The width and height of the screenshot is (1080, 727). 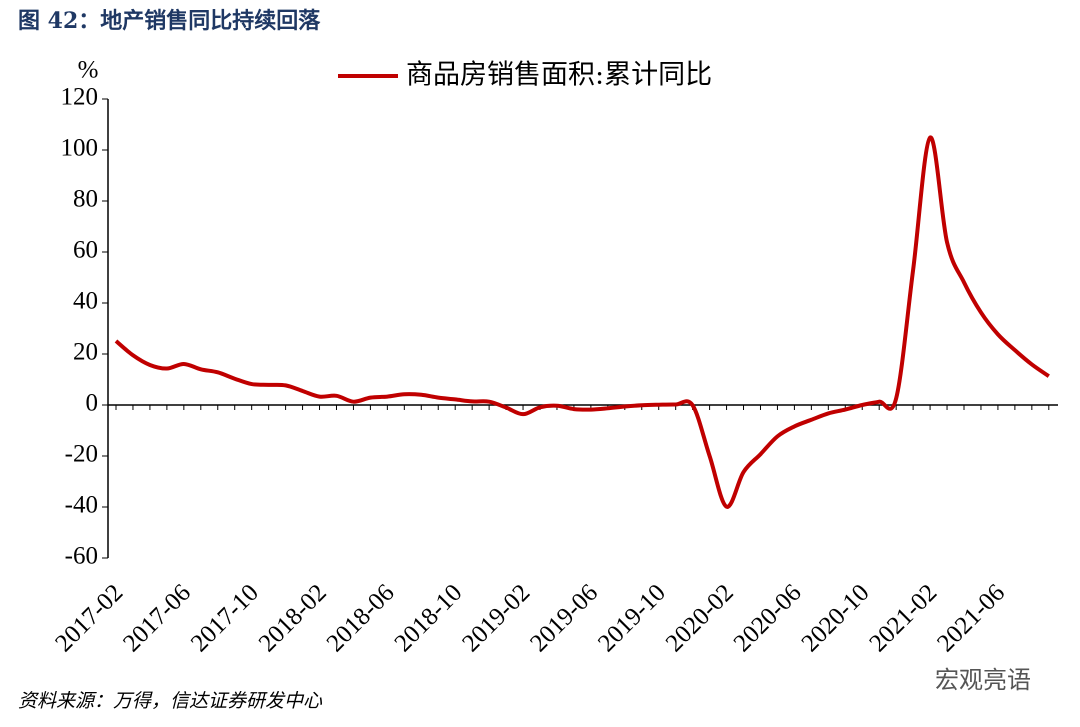 I want to click on y-tick-label: 0, so click(x=92, y=403).